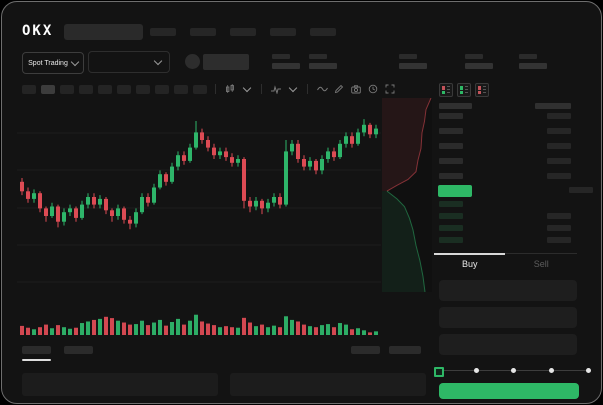 Image resolution: width=603 pixels, height=405 pixels. Describe the element at coordinates (36, 360) in the screenshot. I see `active-tab-underline` at that location.